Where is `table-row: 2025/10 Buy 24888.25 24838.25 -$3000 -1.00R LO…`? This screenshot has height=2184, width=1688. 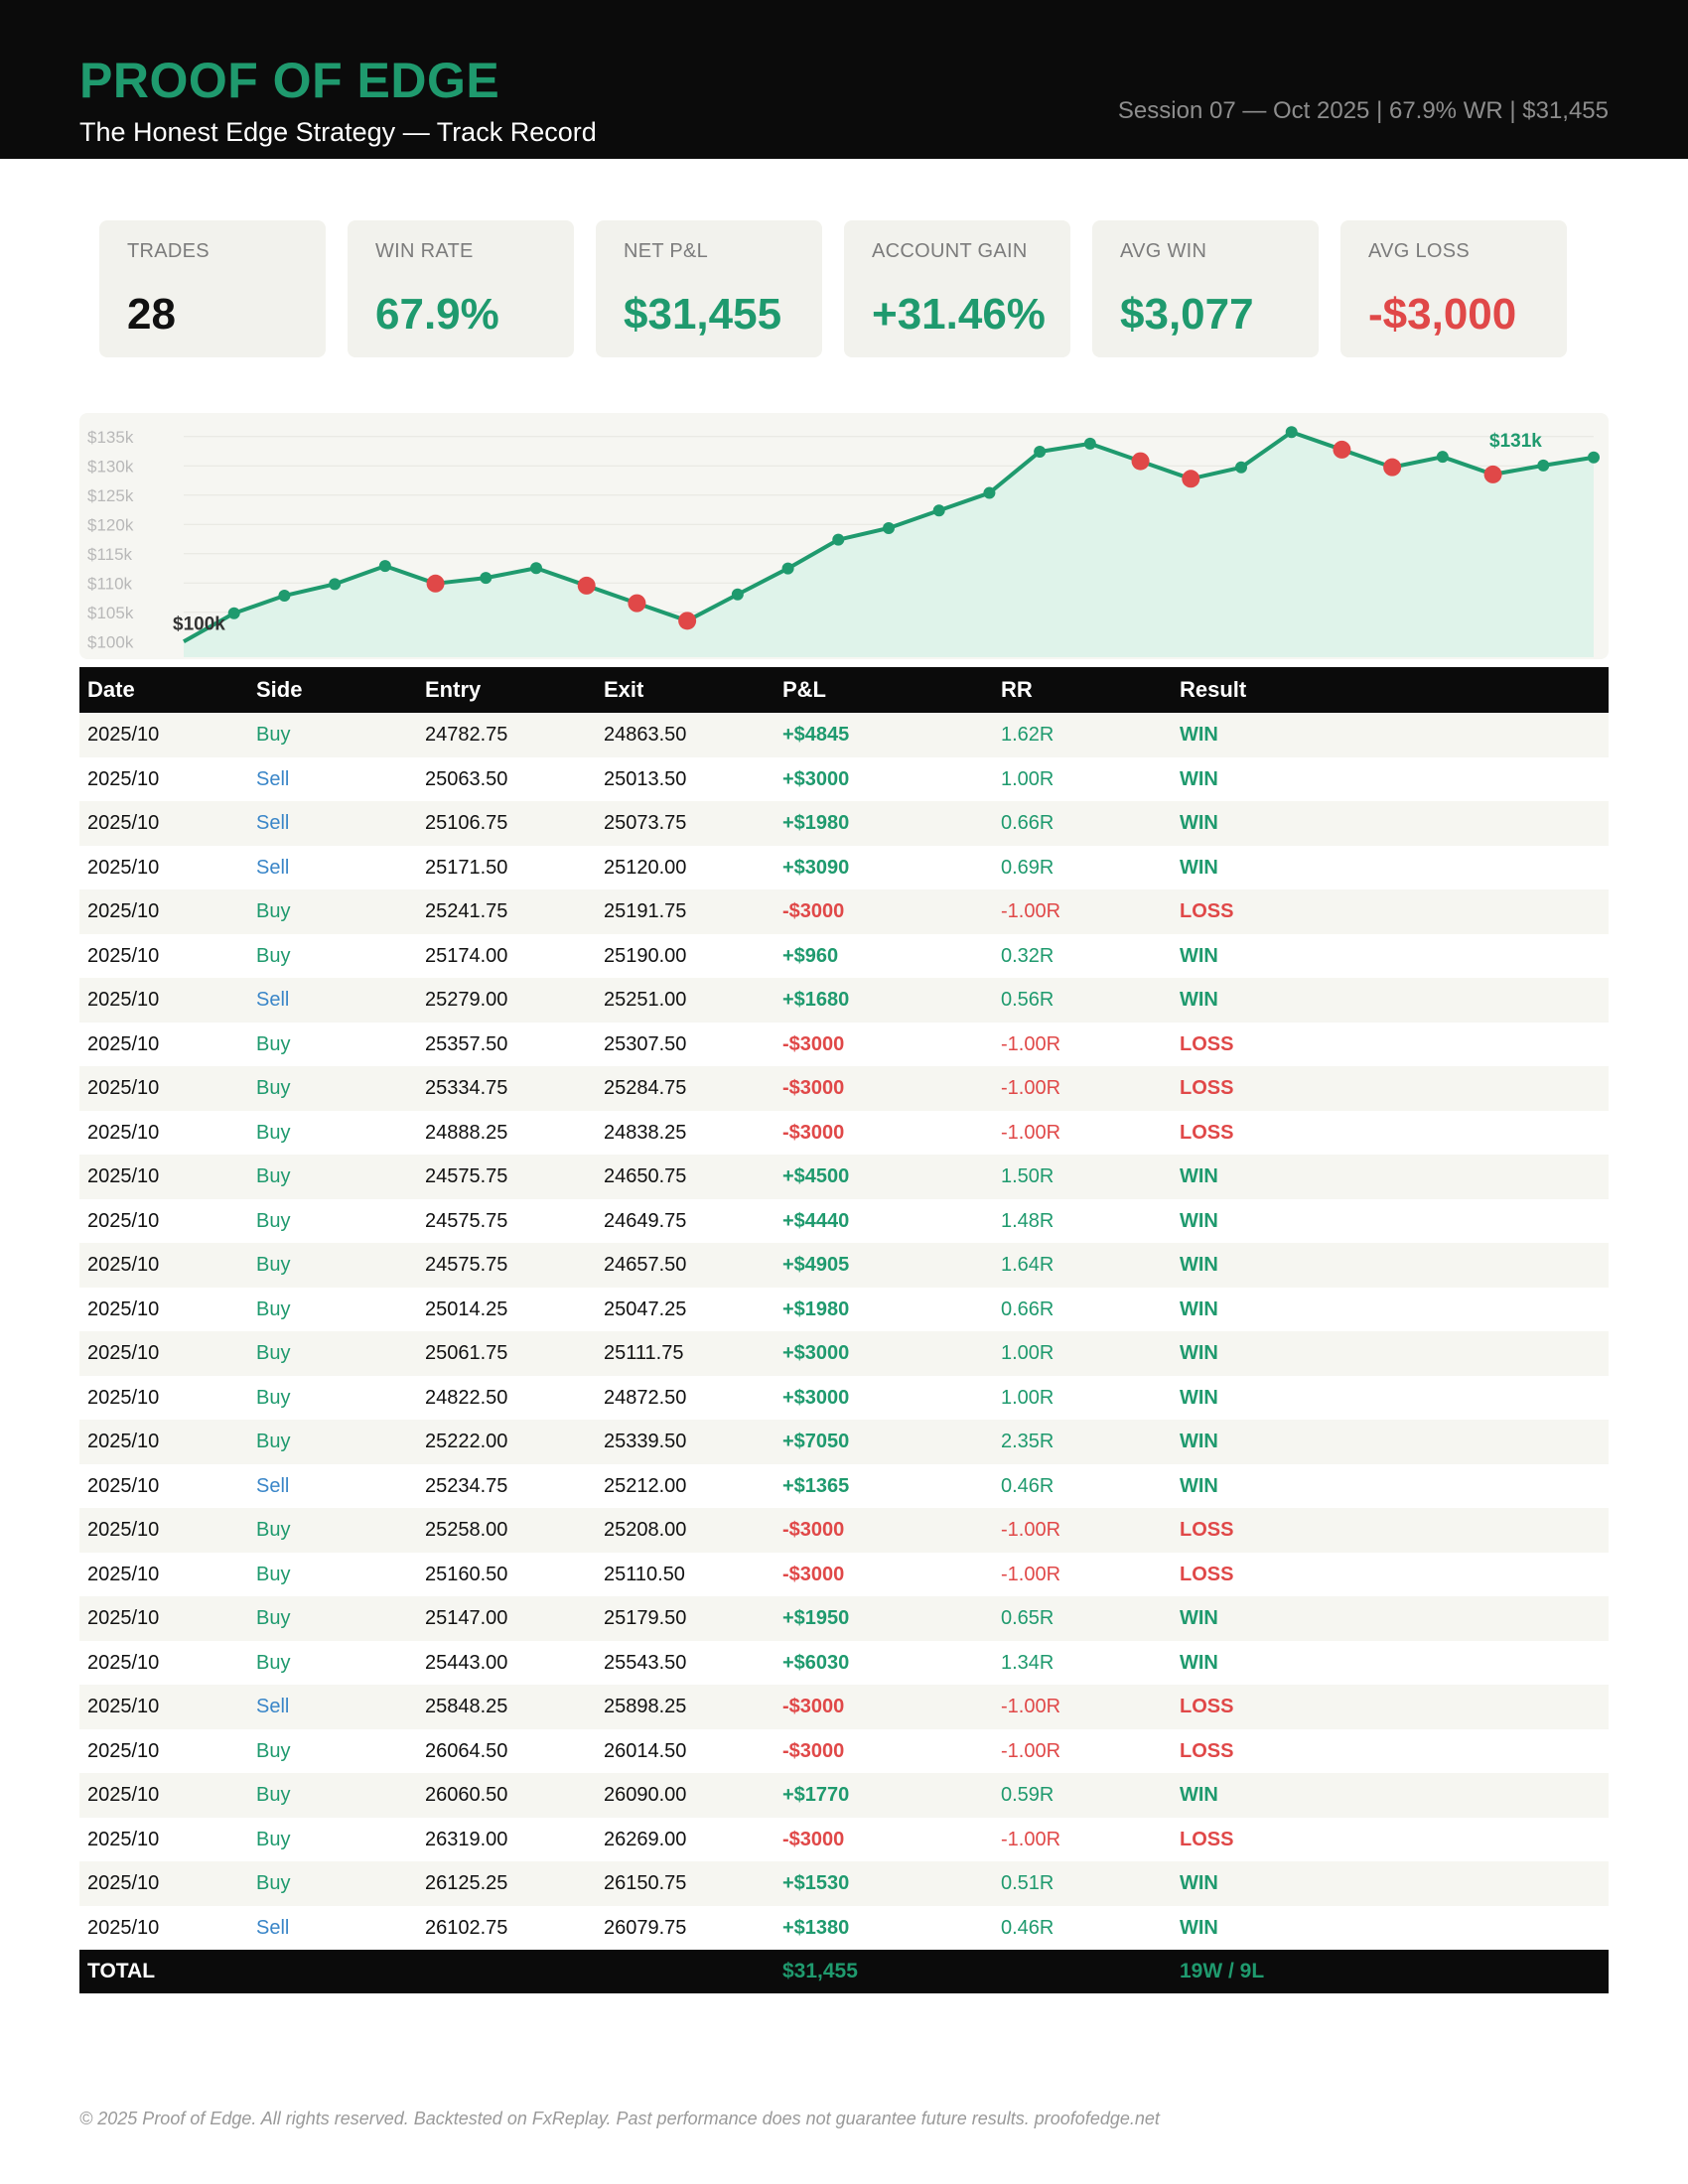
table-row: 2025/10 Buy 24888.25 24838.25 -$3000 -1.00R LO… is located at coordinates (844, 1133).